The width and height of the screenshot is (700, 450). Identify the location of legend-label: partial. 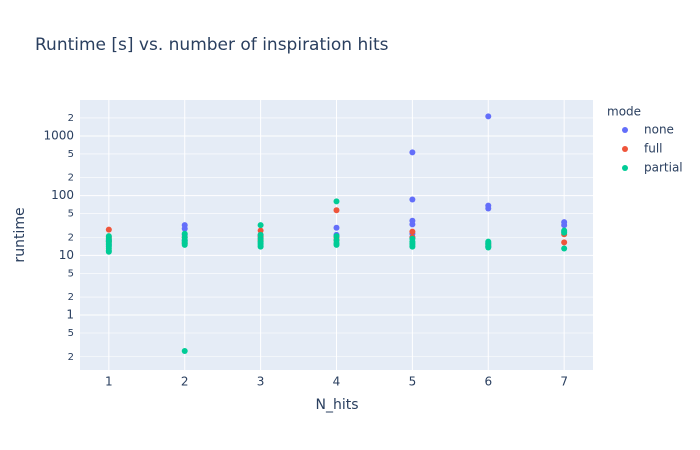
(663, 168).